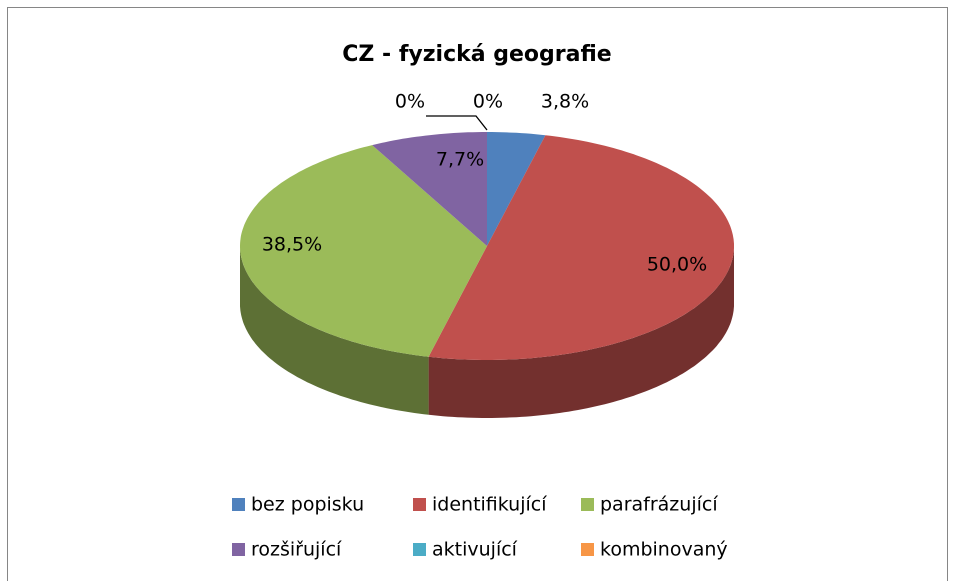 Image resolution: width=955 pixels, height=581 pixels. Describe the element at coordinates (457, 123) in the screenshot. I see `leader-line` at that location.